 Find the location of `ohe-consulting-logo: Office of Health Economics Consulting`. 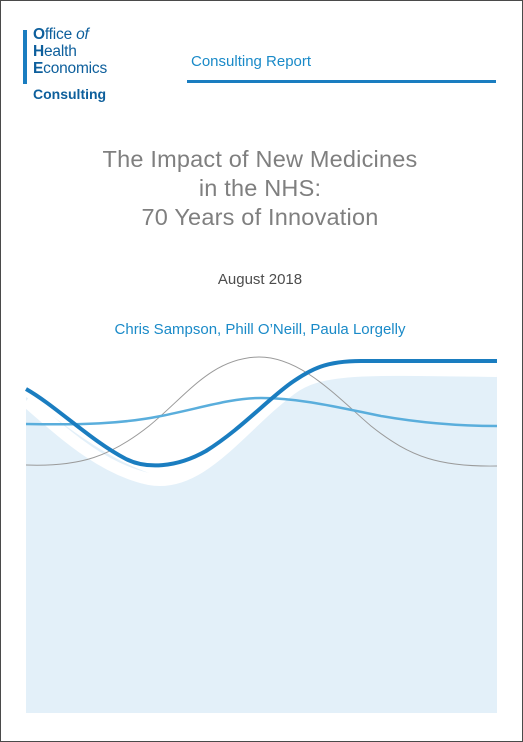

ohe-consulting-logo: Office of Health Economics Consulting is located at coordinates (78, 67).